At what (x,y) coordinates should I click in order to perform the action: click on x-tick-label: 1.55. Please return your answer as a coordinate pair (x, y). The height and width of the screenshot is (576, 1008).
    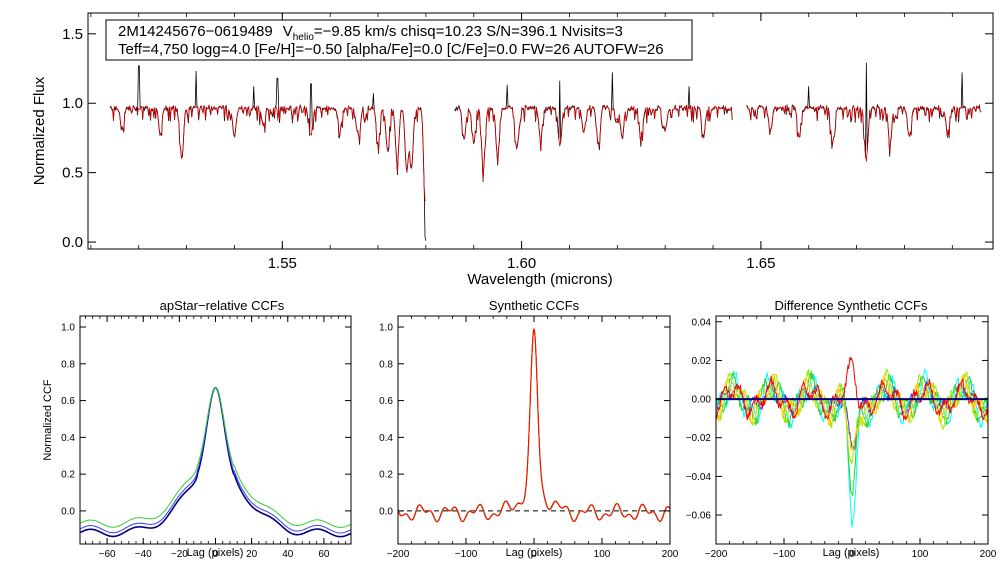
    Looking at the image, I should click on (282, 263).